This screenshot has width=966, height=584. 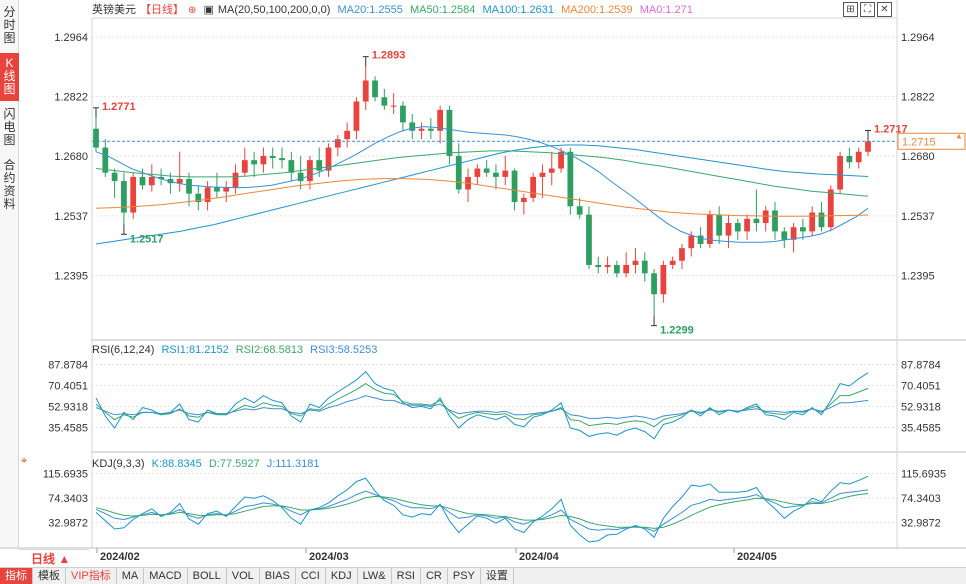 What do you see at coordinates (867, 9) in the screenshot?
I see `fullscreen-icon: ⛶` at bounding box center [867, 9].